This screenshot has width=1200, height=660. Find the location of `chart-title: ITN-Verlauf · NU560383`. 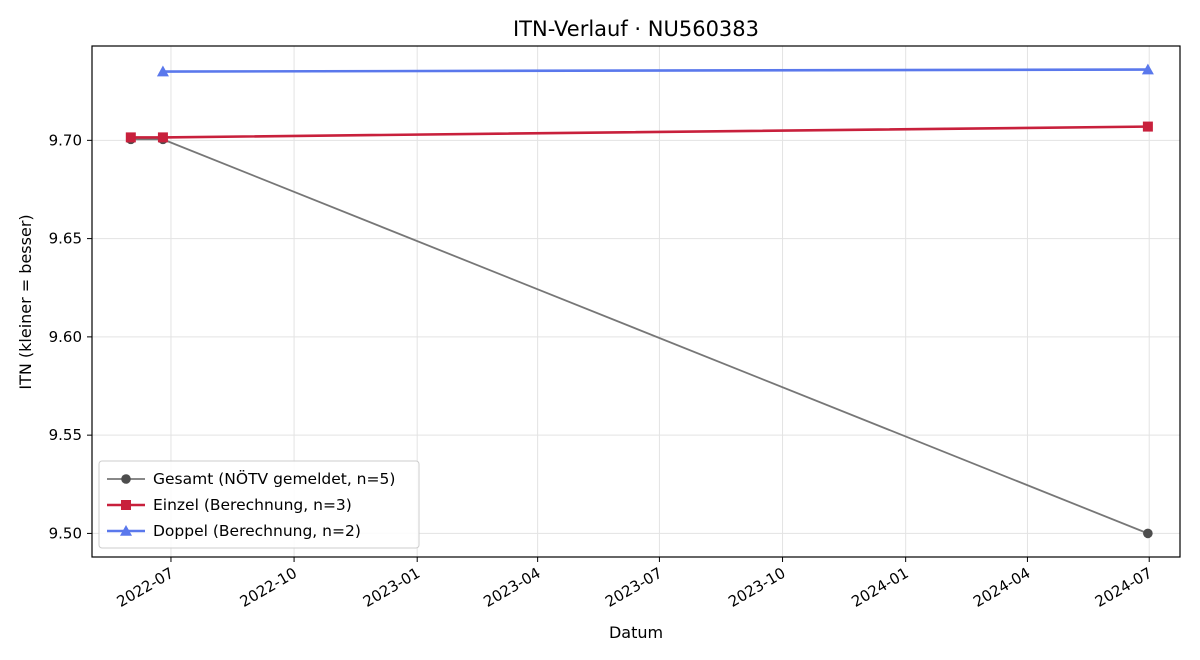

chart-title: ITN-Verlauf · NU560383 is located at coordinates (636, 29).